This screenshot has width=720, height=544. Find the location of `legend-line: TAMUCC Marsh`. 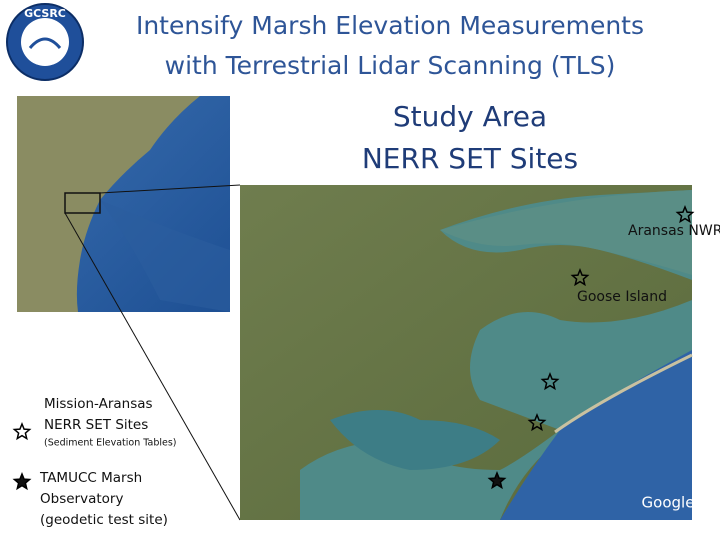

legend-line: TAMUCC Marsh is located at coordinates (90, 478).